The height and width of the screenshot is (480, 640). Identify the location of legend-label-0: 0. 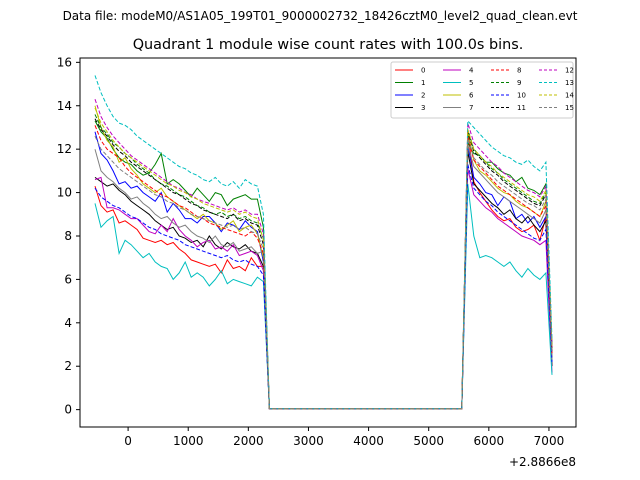
(423, 71).